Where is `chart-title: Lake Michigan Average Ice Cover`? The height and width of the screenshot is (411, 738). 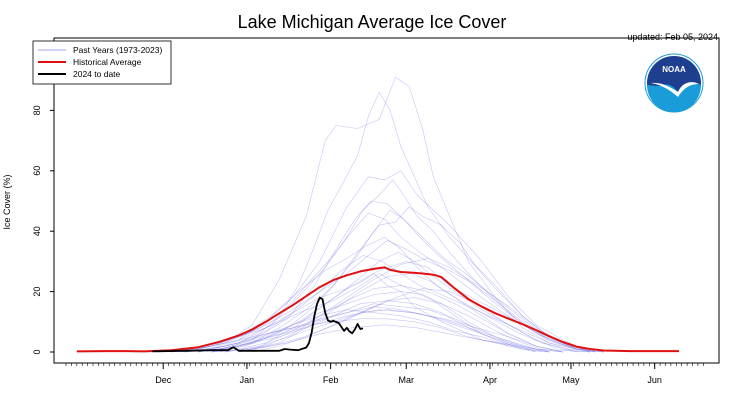
chart-title: Lake Michigan Average Ice Cover is located at coordinates (372, 22).